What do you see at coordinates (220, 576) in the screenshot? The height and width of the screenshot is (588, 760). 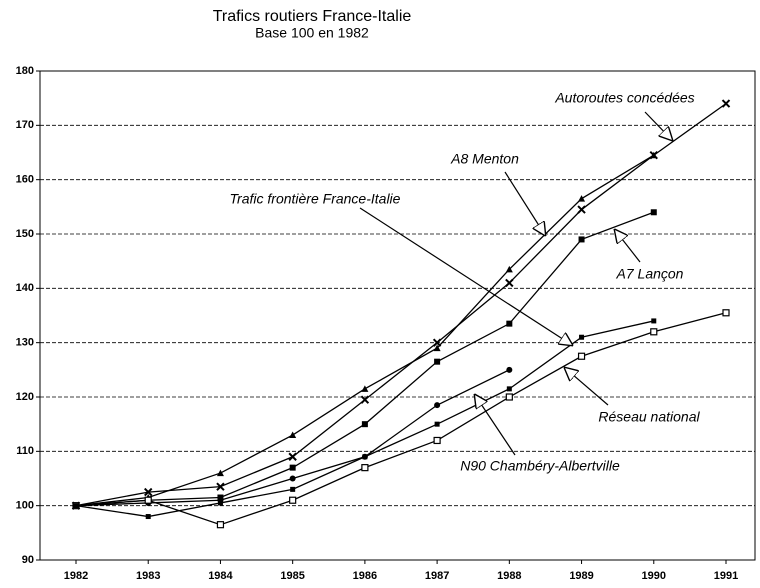 I see `x-tick-label: 1984` at bounding box center [220, 576].